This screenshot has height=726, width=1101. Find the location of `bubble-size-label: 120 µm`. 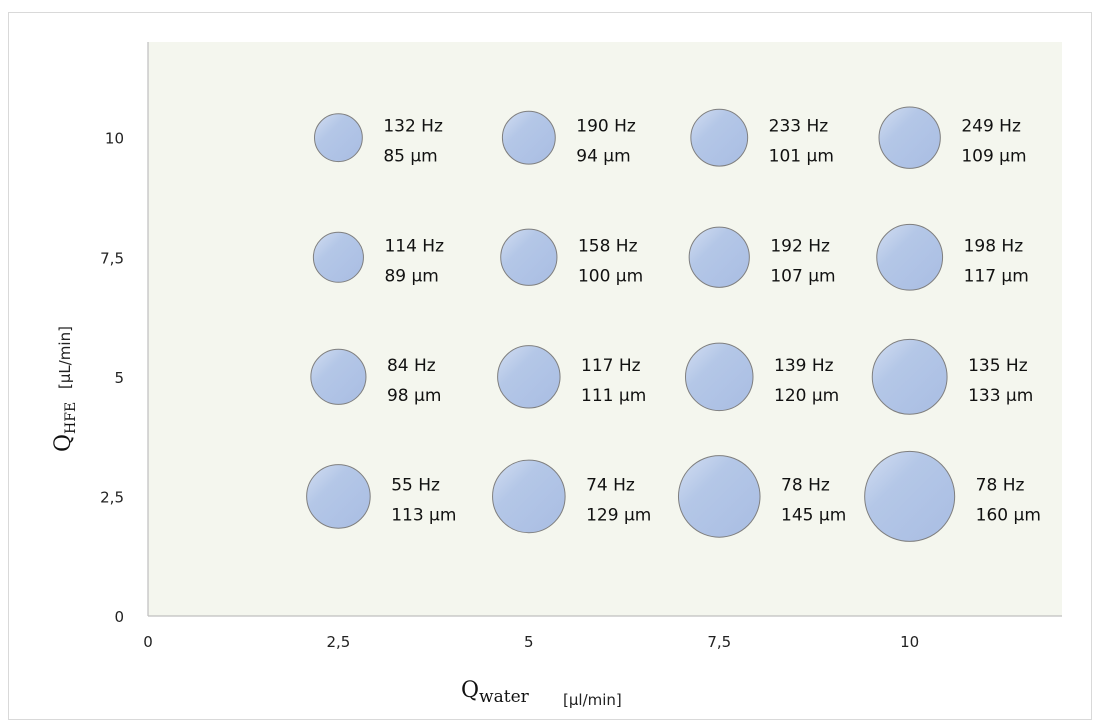

bubble-size-label: 120 µm is located at coordinates (806, 396).